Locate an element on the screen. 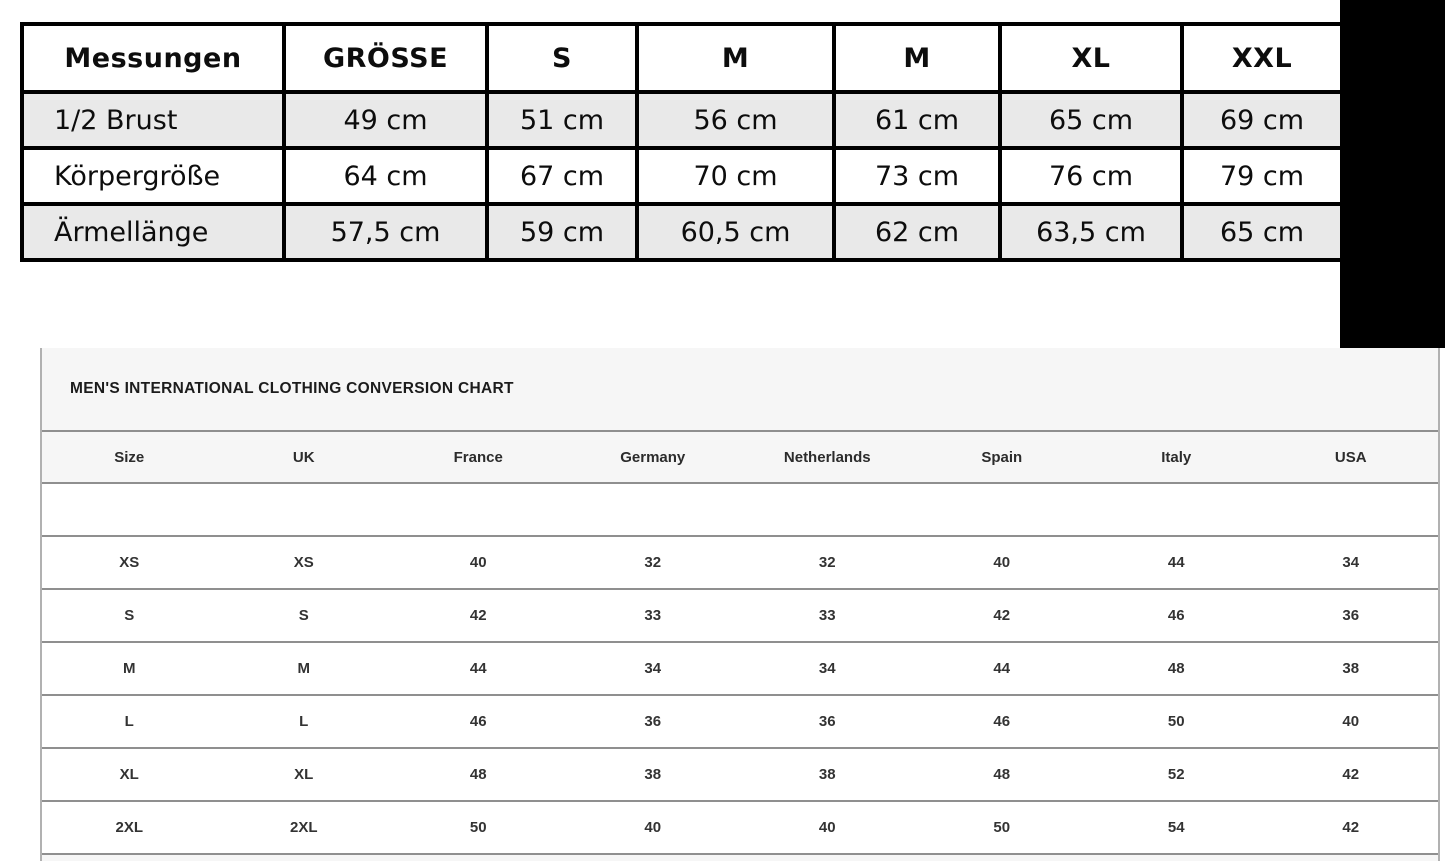 The image size is (1445, 861). conversion-row-l: L L 46 36 36 46 50 40 is located at coordinates (740, 722).